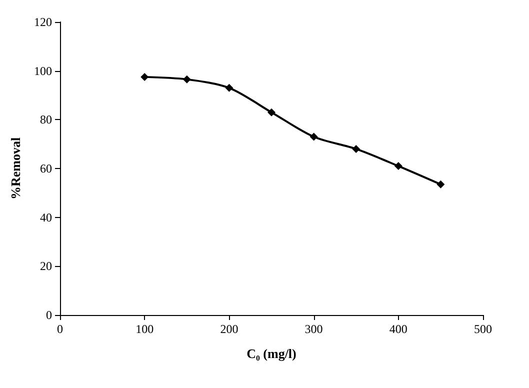 The width and height of the screenshot is (529, 388). Describe the element at coordinates (46, 119) in the screenshot. I see `y-tick-label: 80` at that location.